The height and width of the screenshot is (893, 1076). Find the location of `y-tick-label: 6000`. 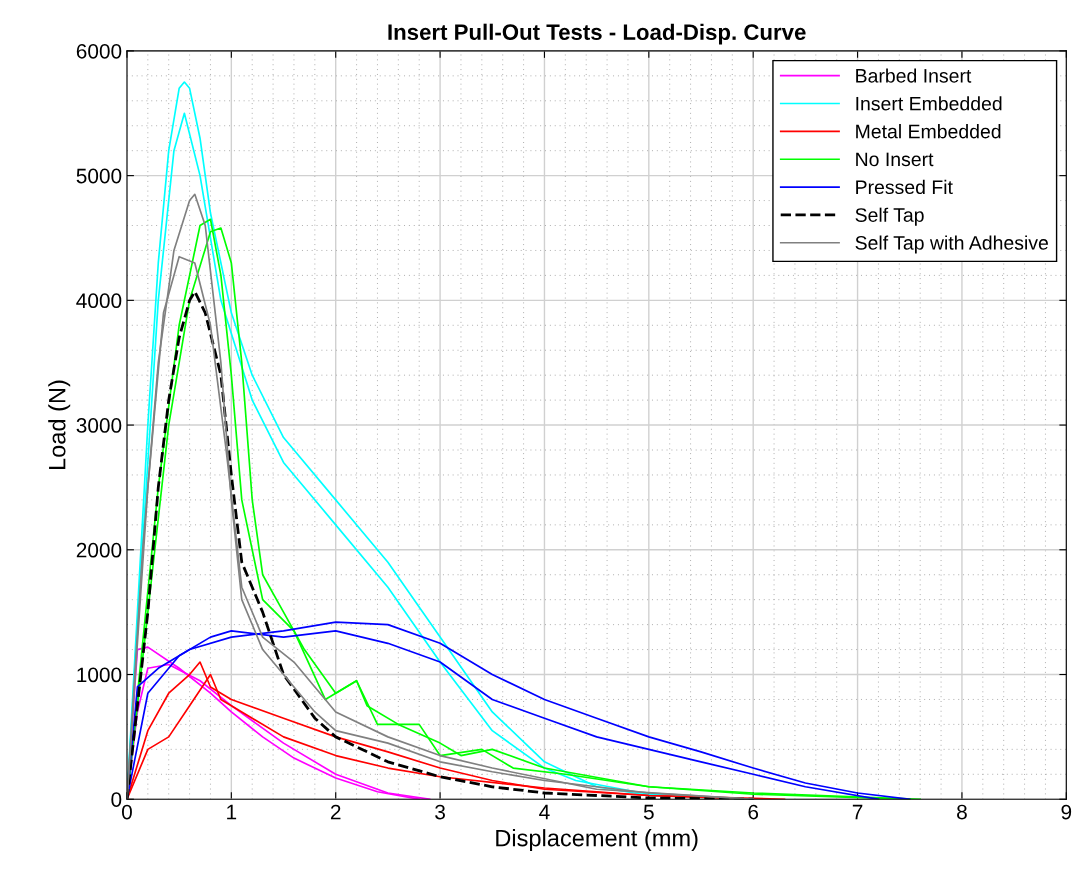

y-tick-label: 6000 is located at coordinates (99, 51).